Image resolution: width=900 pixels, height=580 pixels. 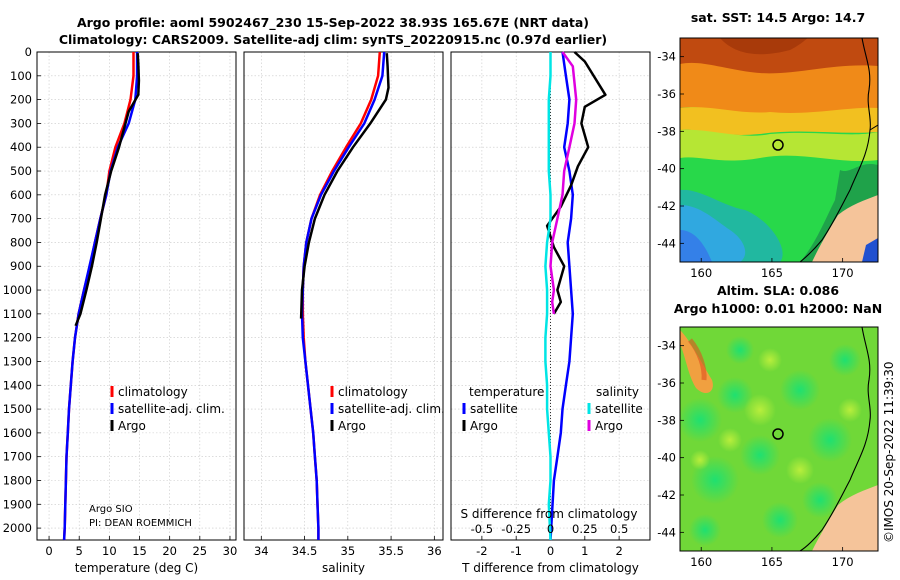 I want to click on sst-argo-marker, so click(x=778, y=145).